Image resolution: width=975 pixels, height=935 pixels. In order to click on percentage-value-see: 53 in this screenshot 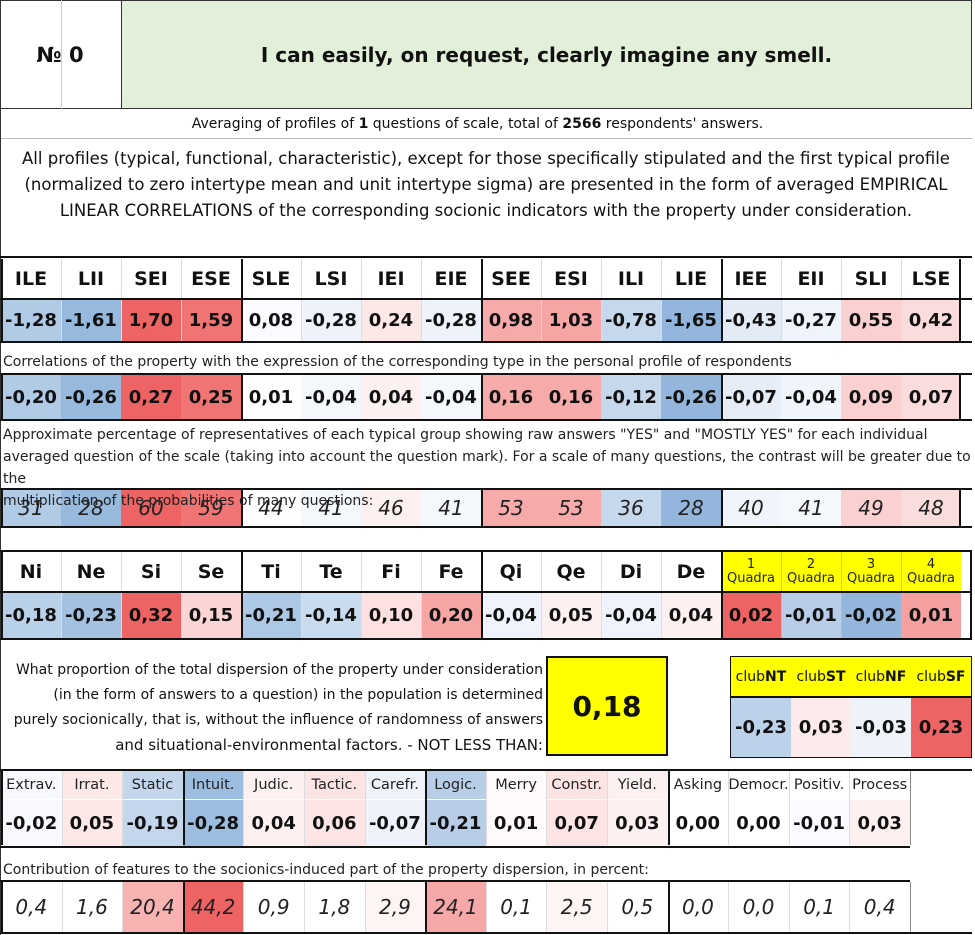, I will do `click(511, 508)`.